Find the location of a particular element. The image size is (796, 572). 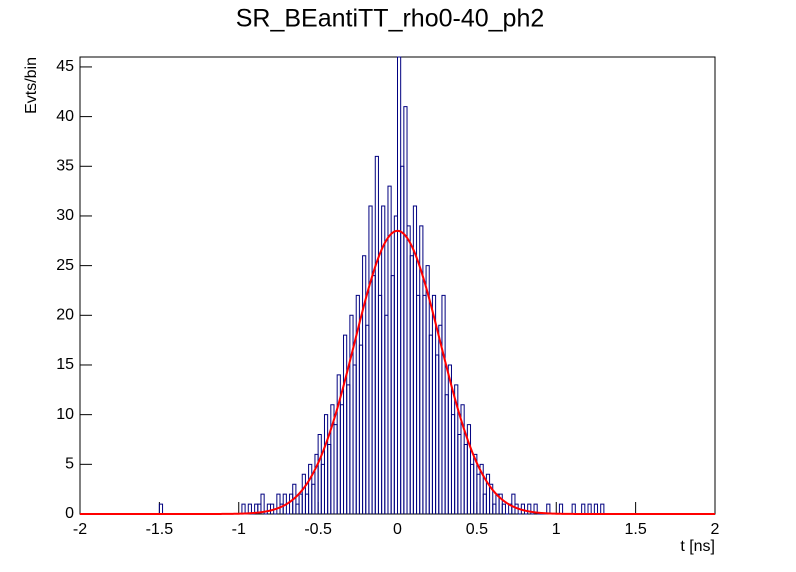

y-axis-label: Evts/bin is located at coordinates (31, 85).